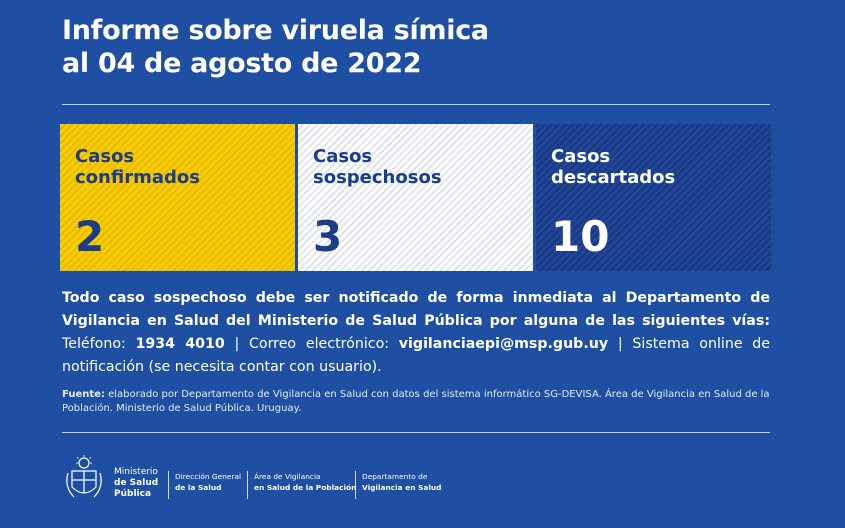  I want to click on card-discarded-value: 10, so click(580, 236).